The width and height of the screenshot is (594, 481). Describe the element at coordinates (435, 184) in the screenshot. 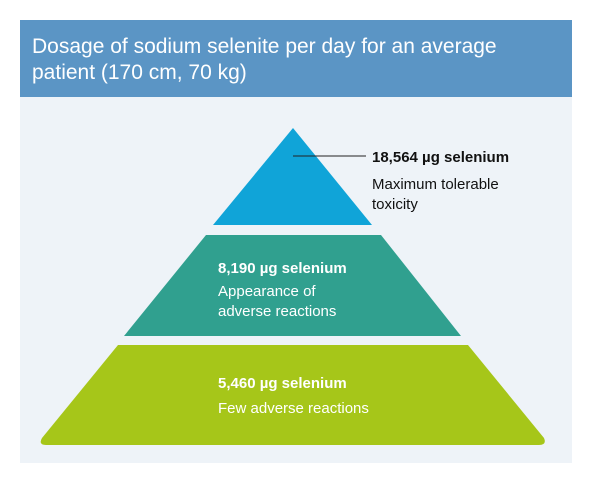

I see `description: Maximum tolerable` at that location.